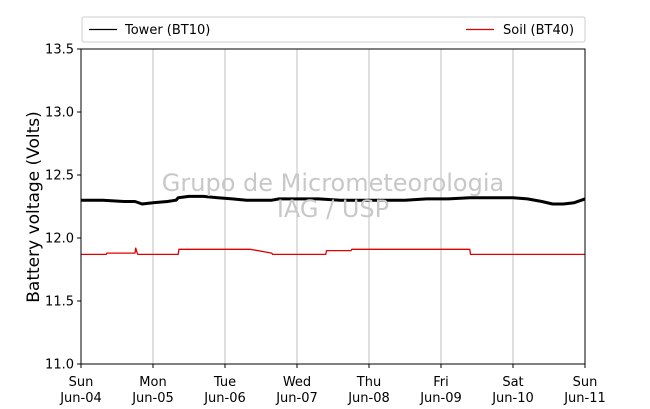  What do you see at coordinates (167, 30) in the screenshot?
I see `legend-label-tower: Tower (BT10)` at bounding box center [167, 30].